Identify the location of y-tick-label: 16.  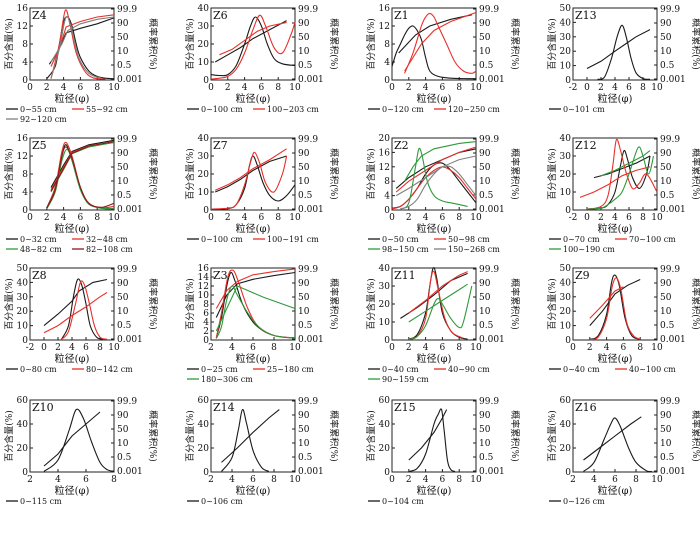
(23, 139).